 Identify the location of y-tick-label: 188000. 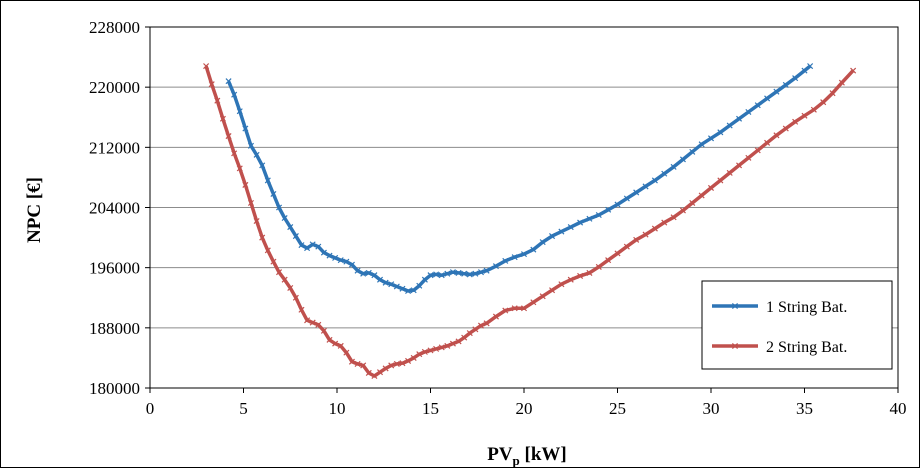
(114, 328).